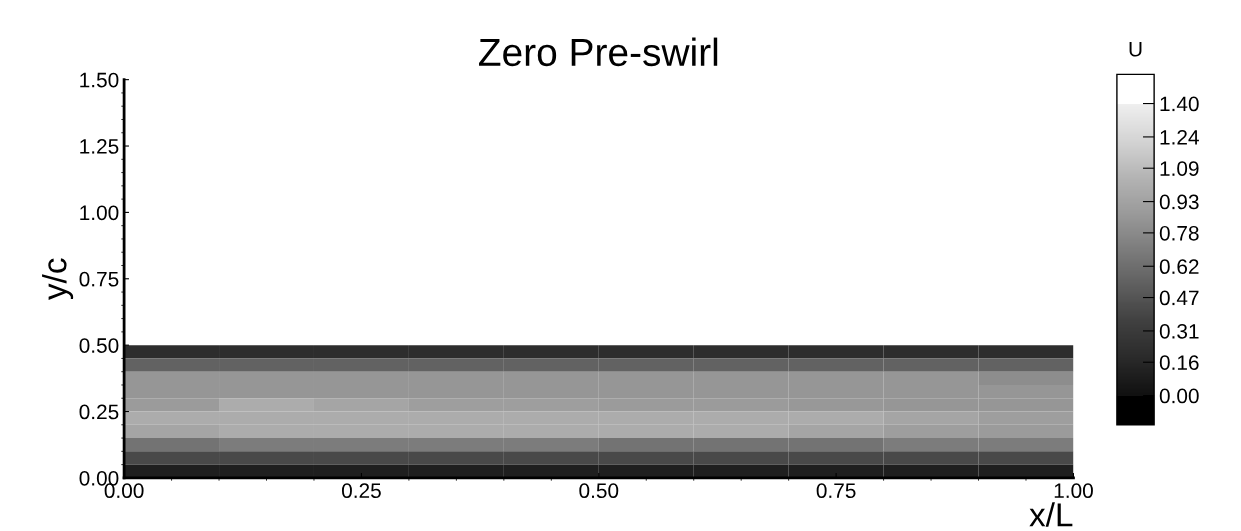  Describe the element at coordinates (598, 52) in the screenshot. I see `chart-title: Zero Pre-swirl` at that location.